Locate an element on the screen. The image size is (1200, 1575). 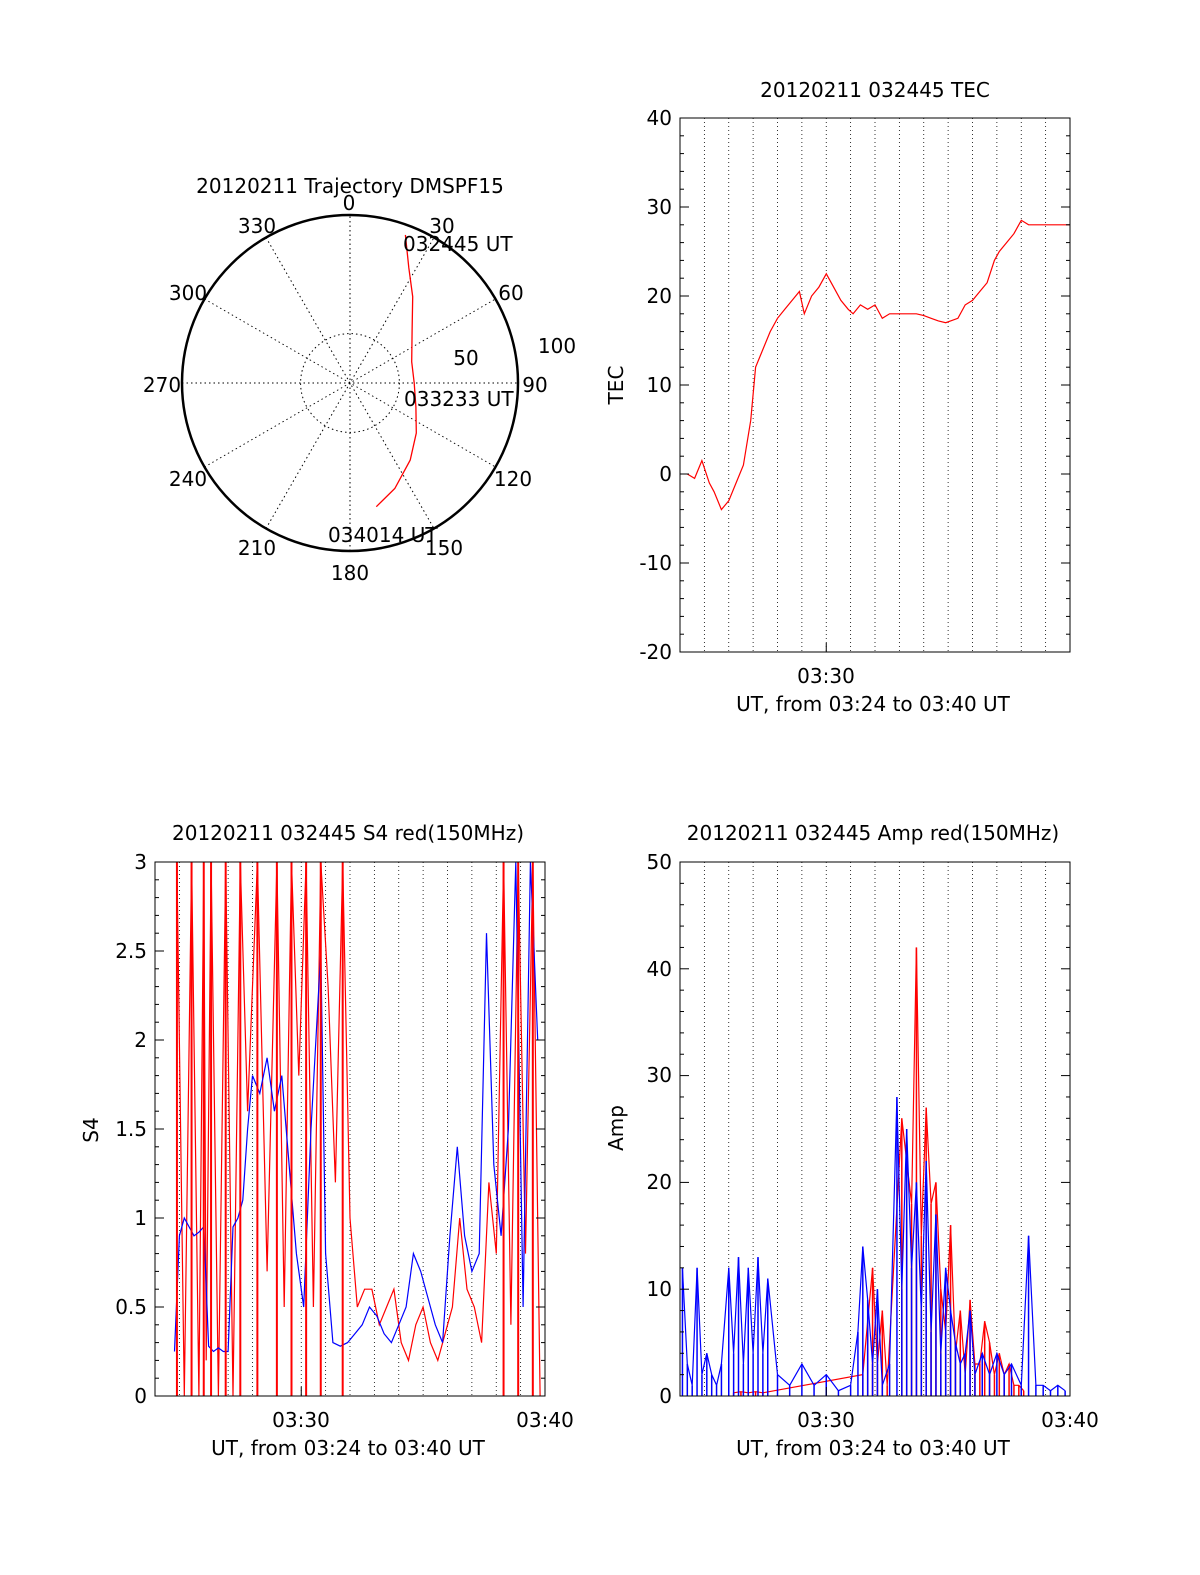
polar-chart-title: 20120211 Trajectory DMSPF15 is located at coordinates (350, 186).